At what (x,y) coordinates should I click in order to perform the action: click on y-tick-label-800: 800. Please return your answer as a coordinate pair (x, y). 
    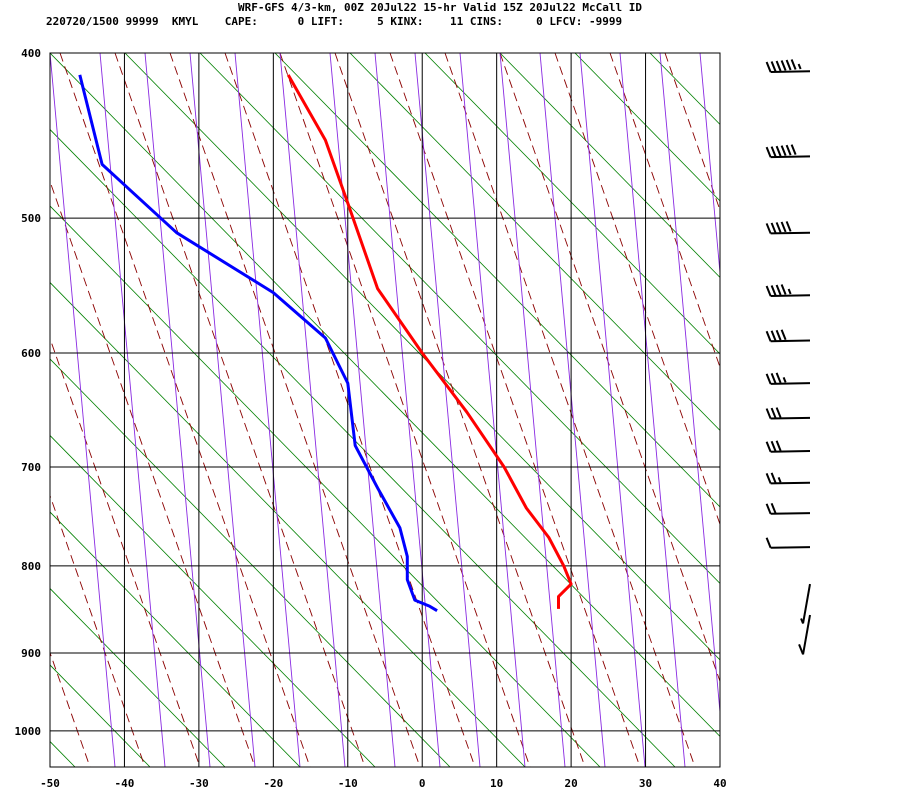
    Looking at the image, I should click on (31, 566).